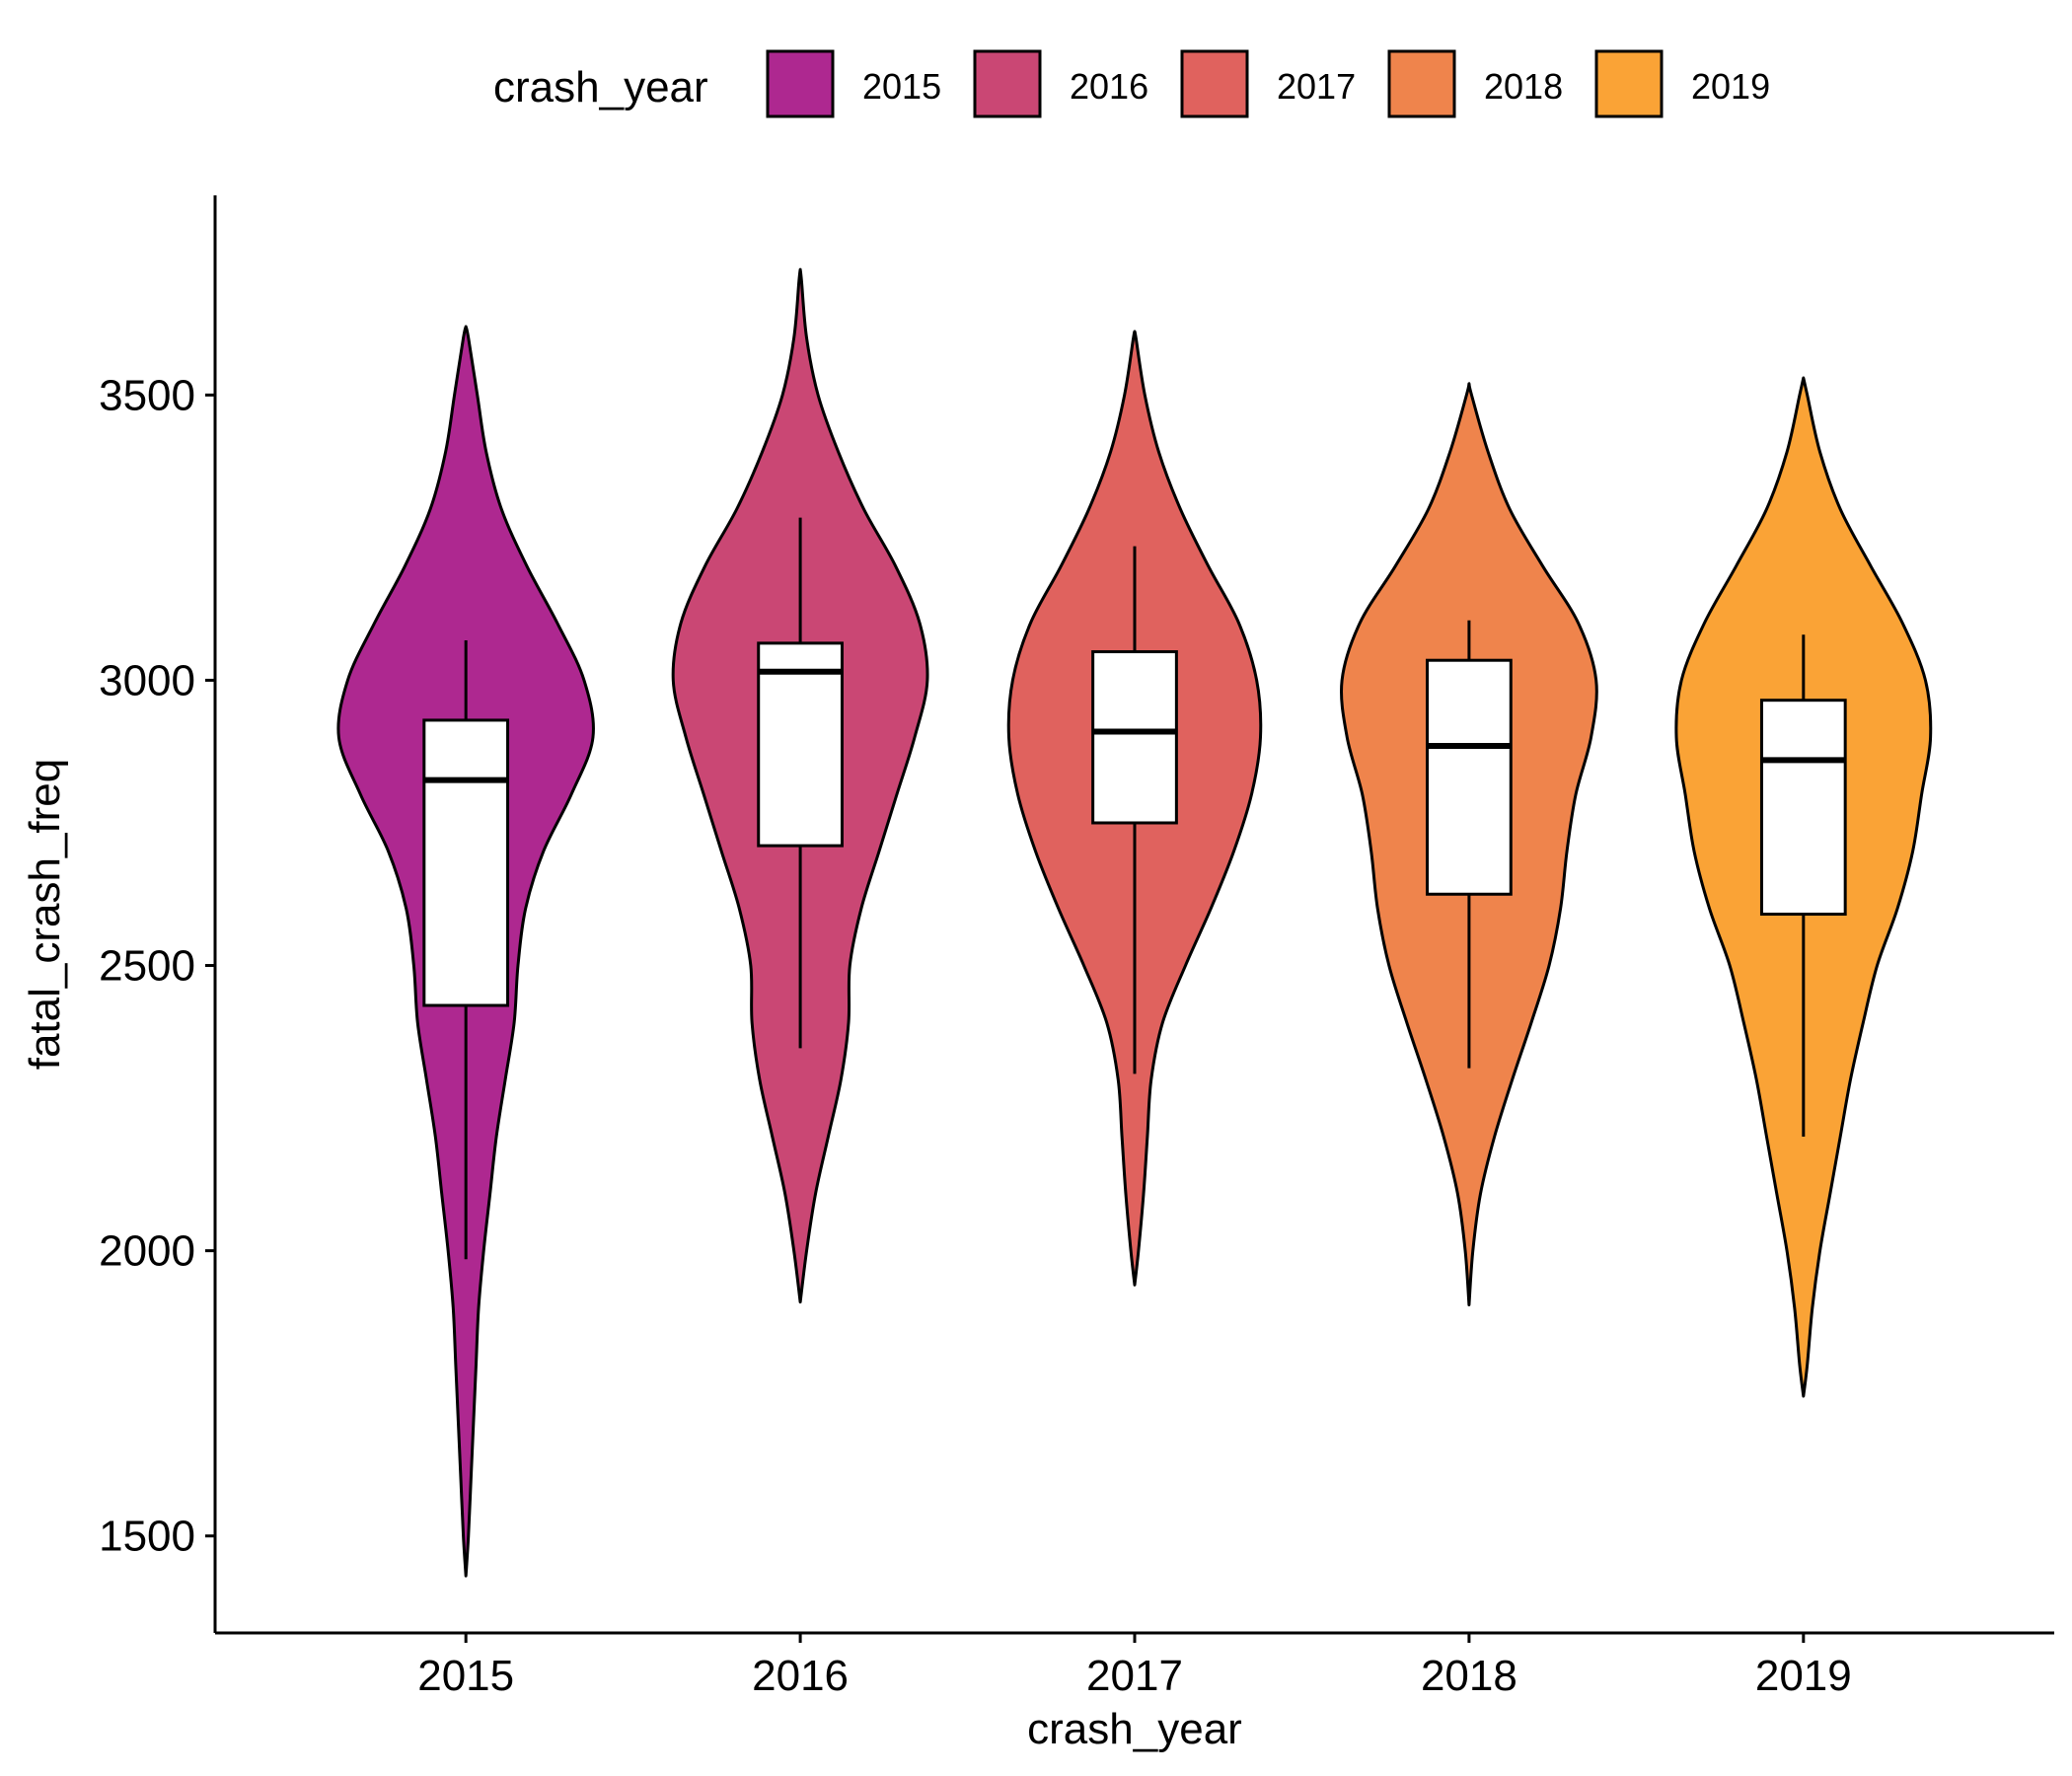 This screenshot has width=2072, height=1776. What do you see at coordinates (147, 680) in the screenshot?
I see `y-tick-label-3000: 3000` at bounding box center [147, 680].